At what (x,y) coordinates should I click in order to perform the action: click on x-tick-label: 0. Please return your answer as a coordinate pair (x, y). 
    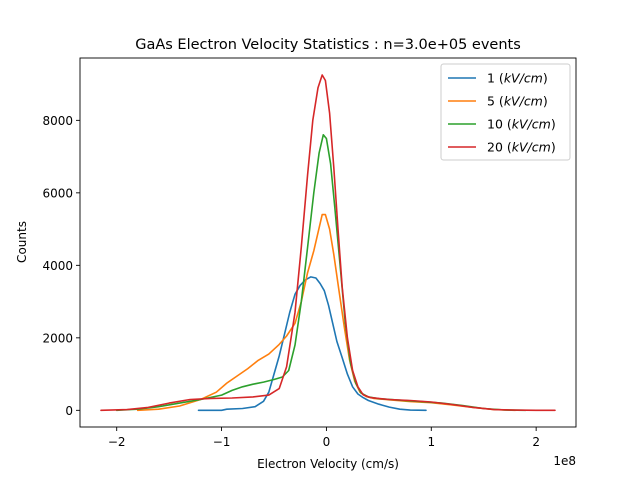
    Looking at the image, I should click on (327, 442).